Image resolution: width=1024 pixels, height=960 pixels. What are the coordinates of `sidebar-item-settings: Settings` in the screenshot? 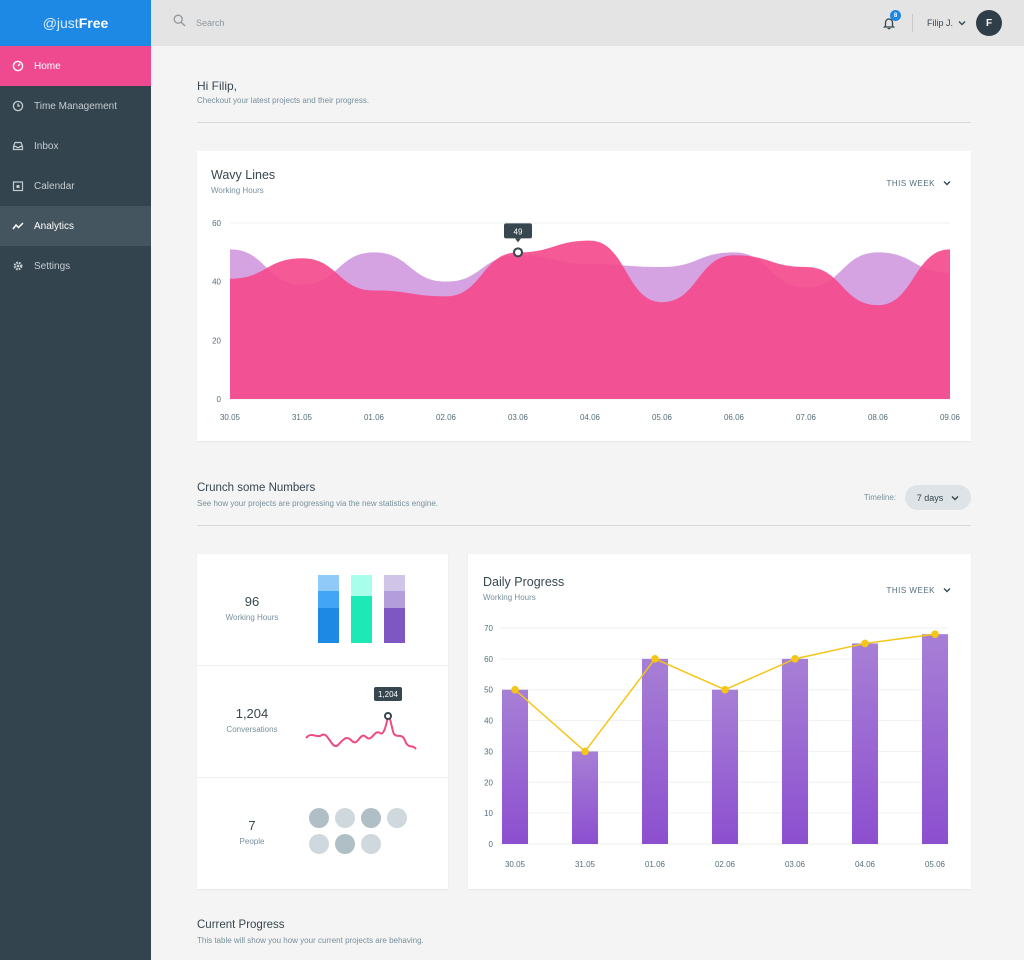 It's located at (75, 266).